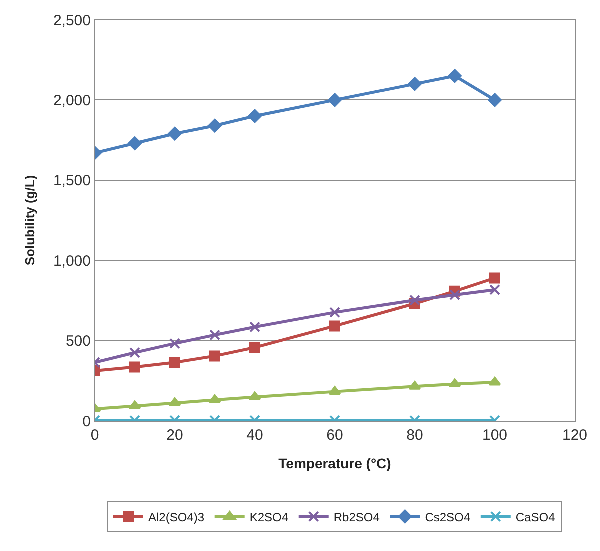 This screenshot has width=600, height=551. Describe the element at coordinates (495, 435) in the screenshot. I see `x-tick-label: 100` at that location.